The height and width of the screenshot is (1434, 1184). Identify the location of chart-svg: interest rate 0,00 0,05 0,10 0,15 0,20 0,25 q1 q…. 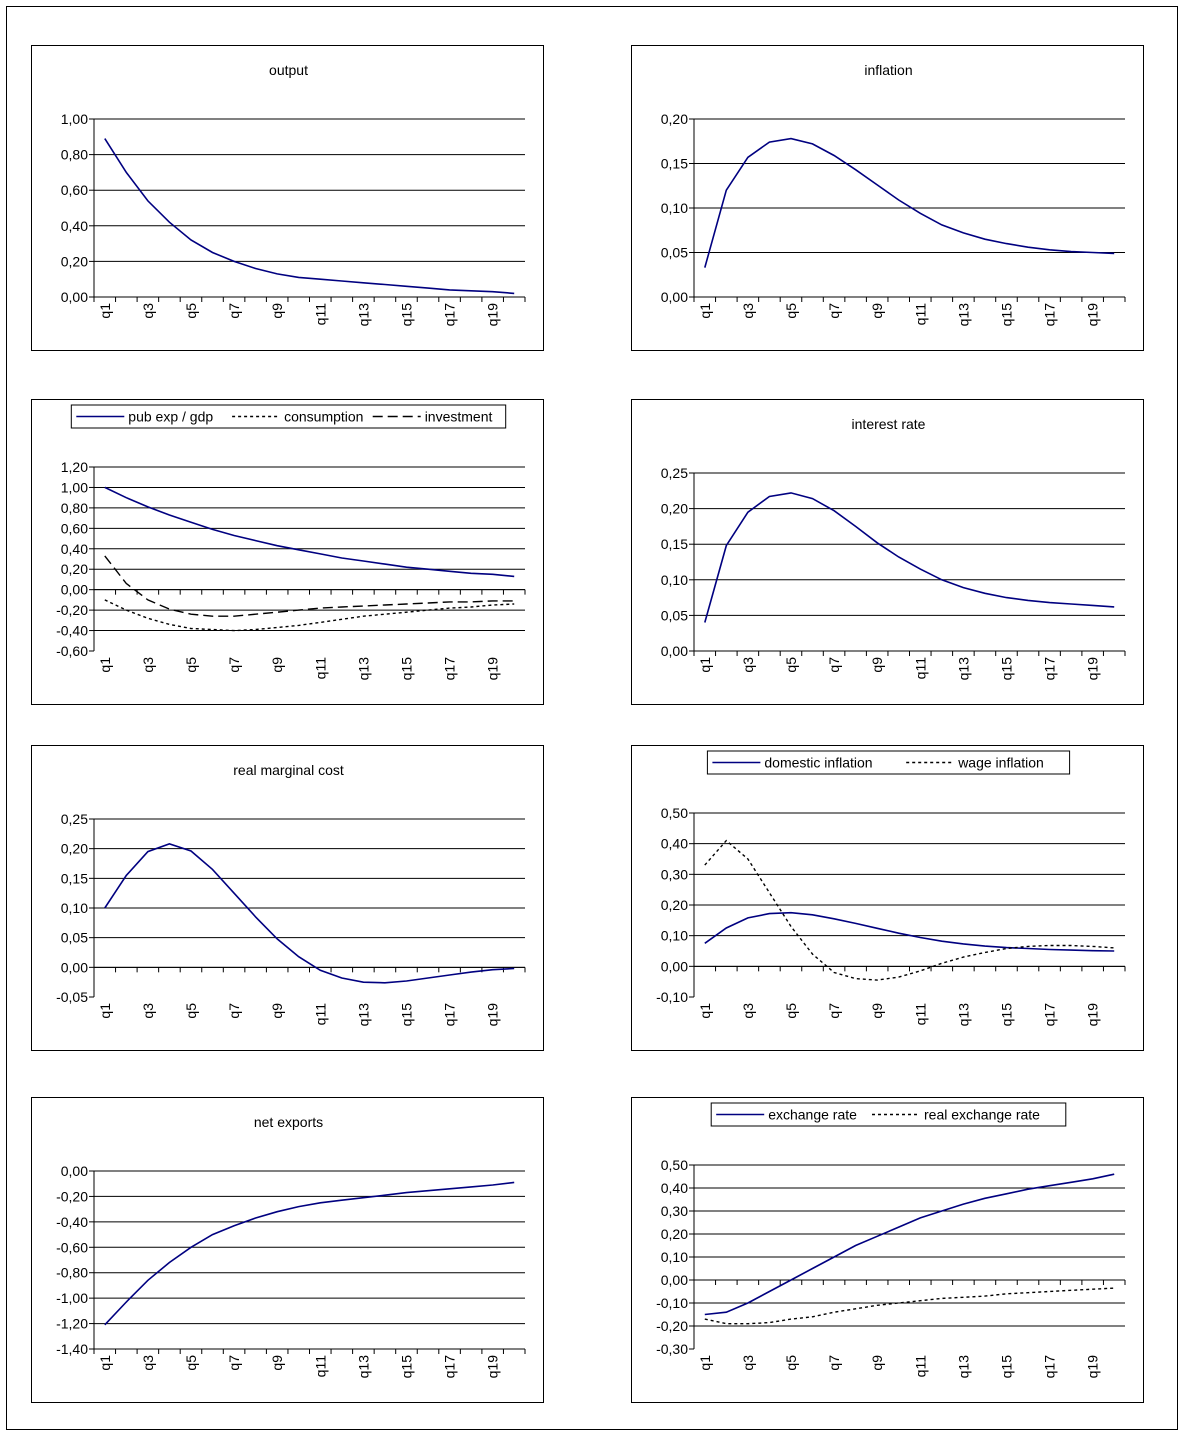
(893, 548).